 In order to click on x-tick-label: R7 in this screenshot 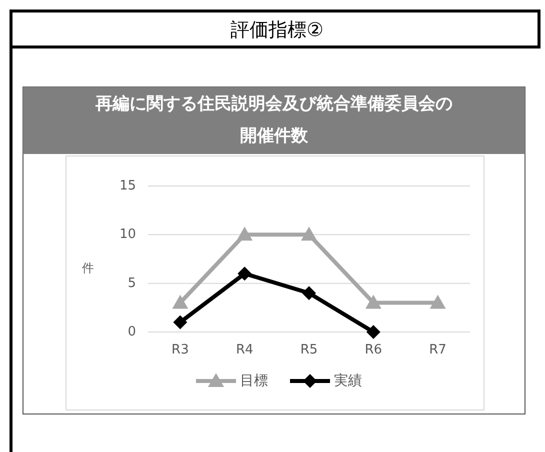, I will do `click(437, 350)`.